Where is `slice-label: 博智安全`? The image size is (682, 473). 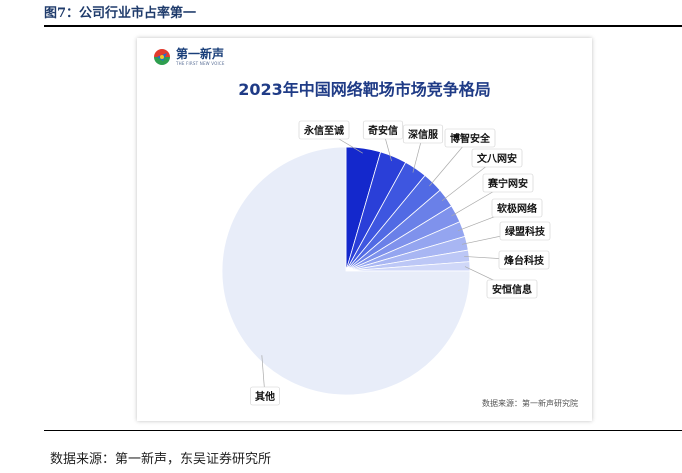
slice-label: 博智安全 is located at coordinates (470, 138).